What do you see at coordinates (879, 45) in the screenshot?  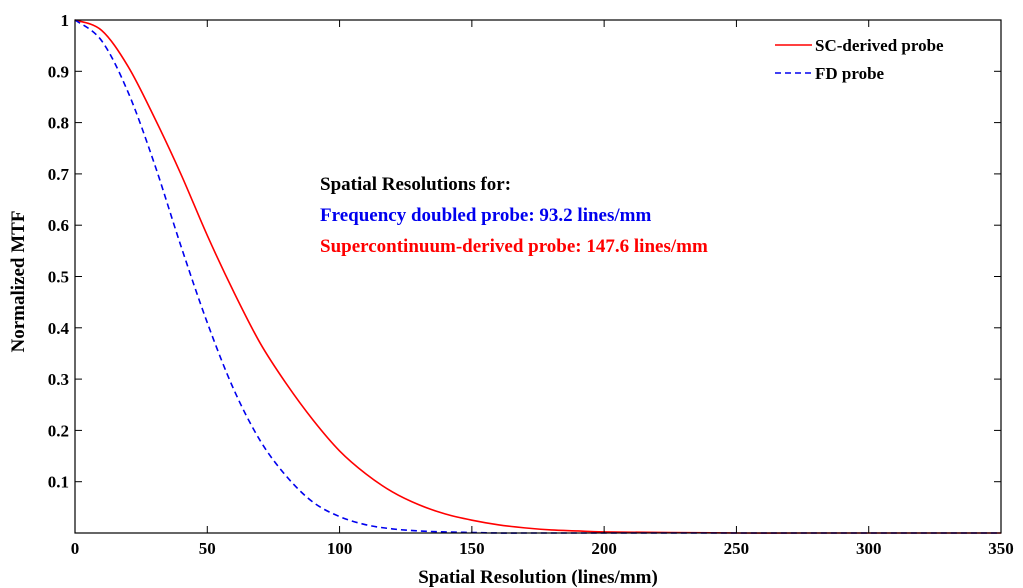 I see `legend-label-sc-derived-probe: SC-derived probe` at bounding box center [879, 45].